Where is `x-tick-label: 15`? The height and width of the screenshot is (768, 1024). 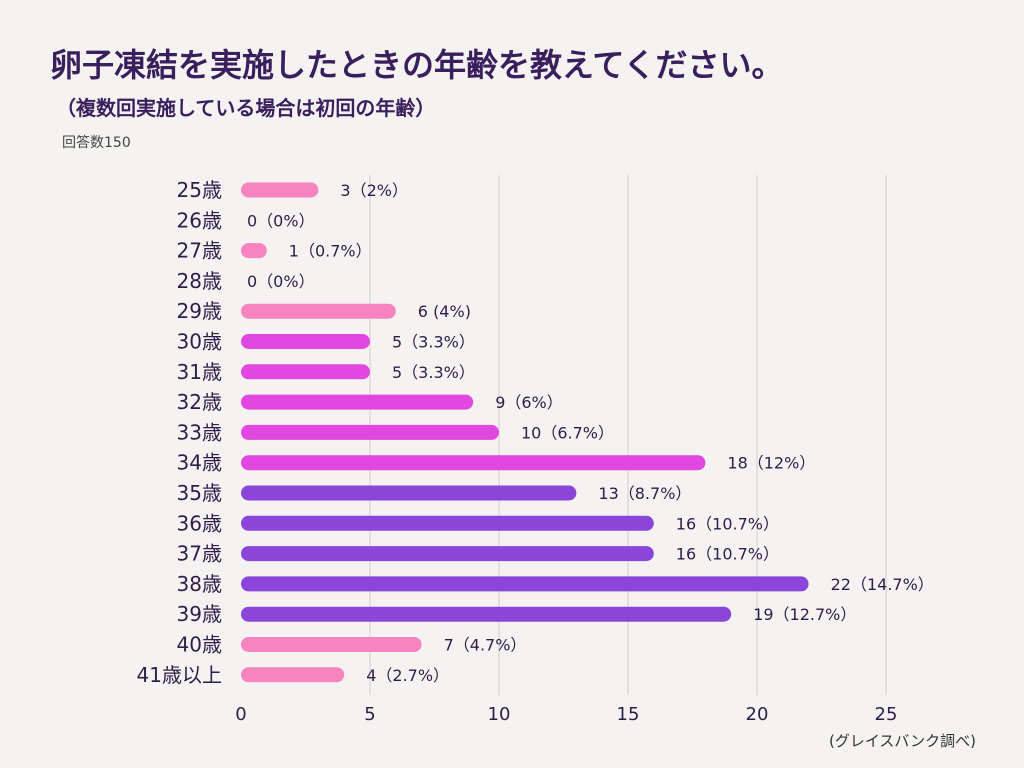 x-tick-label: 15 is located at coordinates (628, 714).